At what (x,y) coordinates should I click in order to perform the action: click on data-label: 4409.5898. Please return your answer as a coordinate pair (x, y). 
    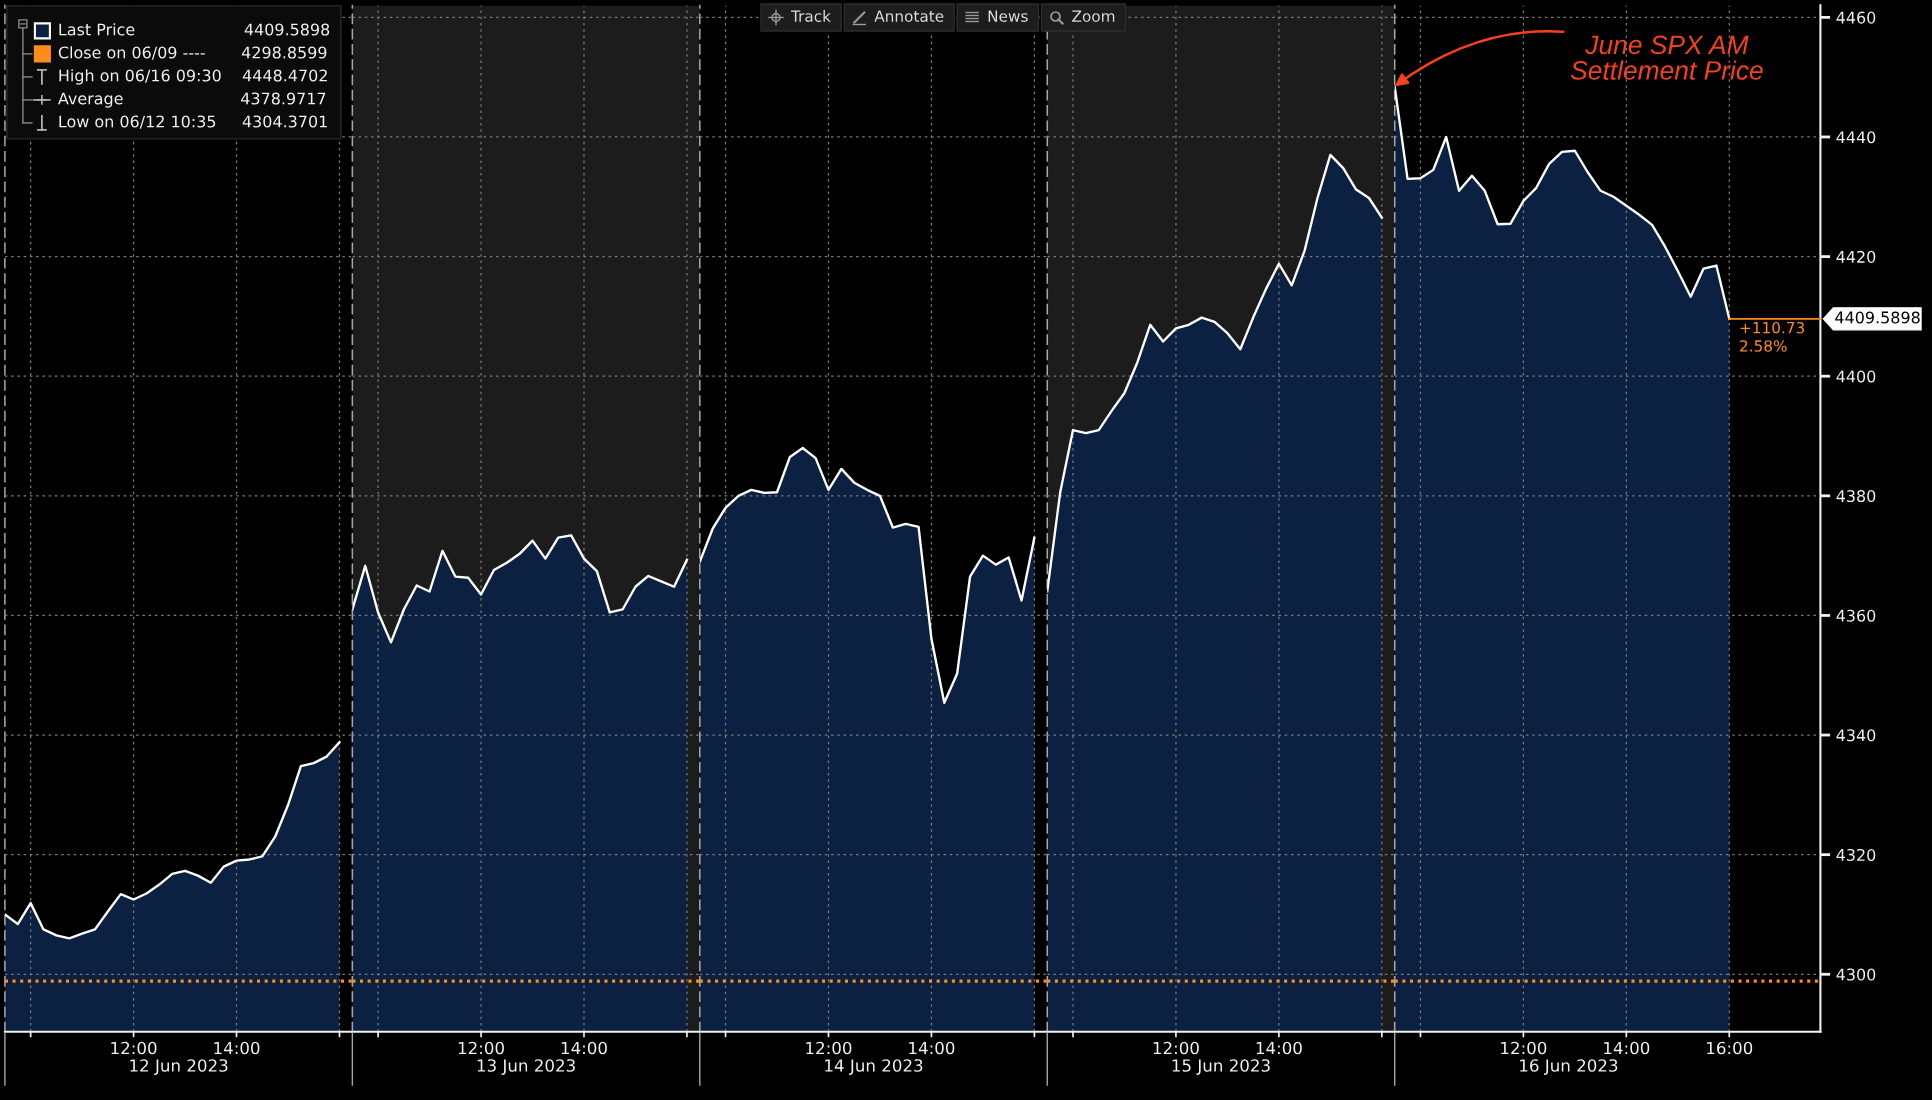
    Looking at the image, I should click on (1877, 317).